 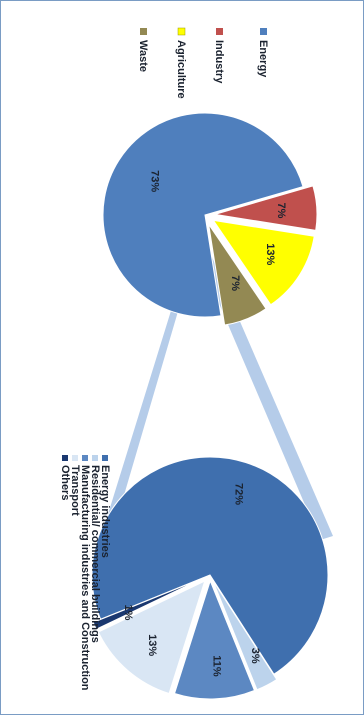 I want to click on legend-item-waste: Waste, so click(x=143, y=50).